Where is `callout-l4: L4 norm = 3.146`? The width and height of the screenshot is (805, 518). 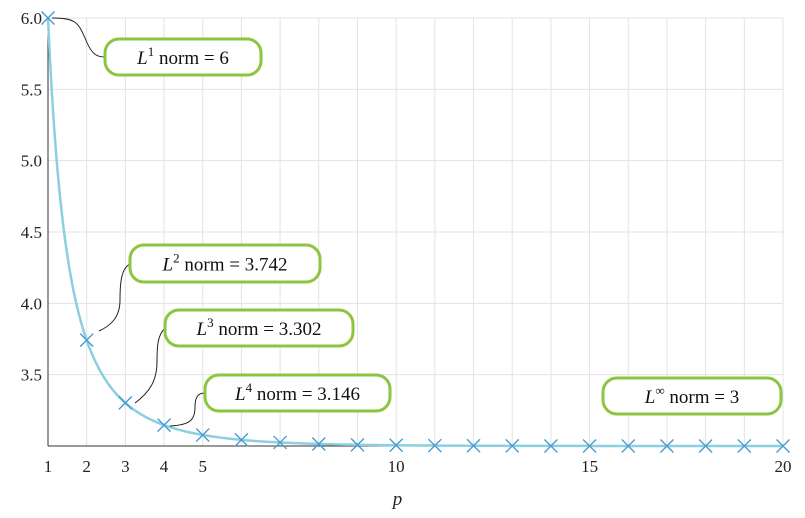
callout-l4: L4 norm = 3.146 is located at coordinates (280, 400).